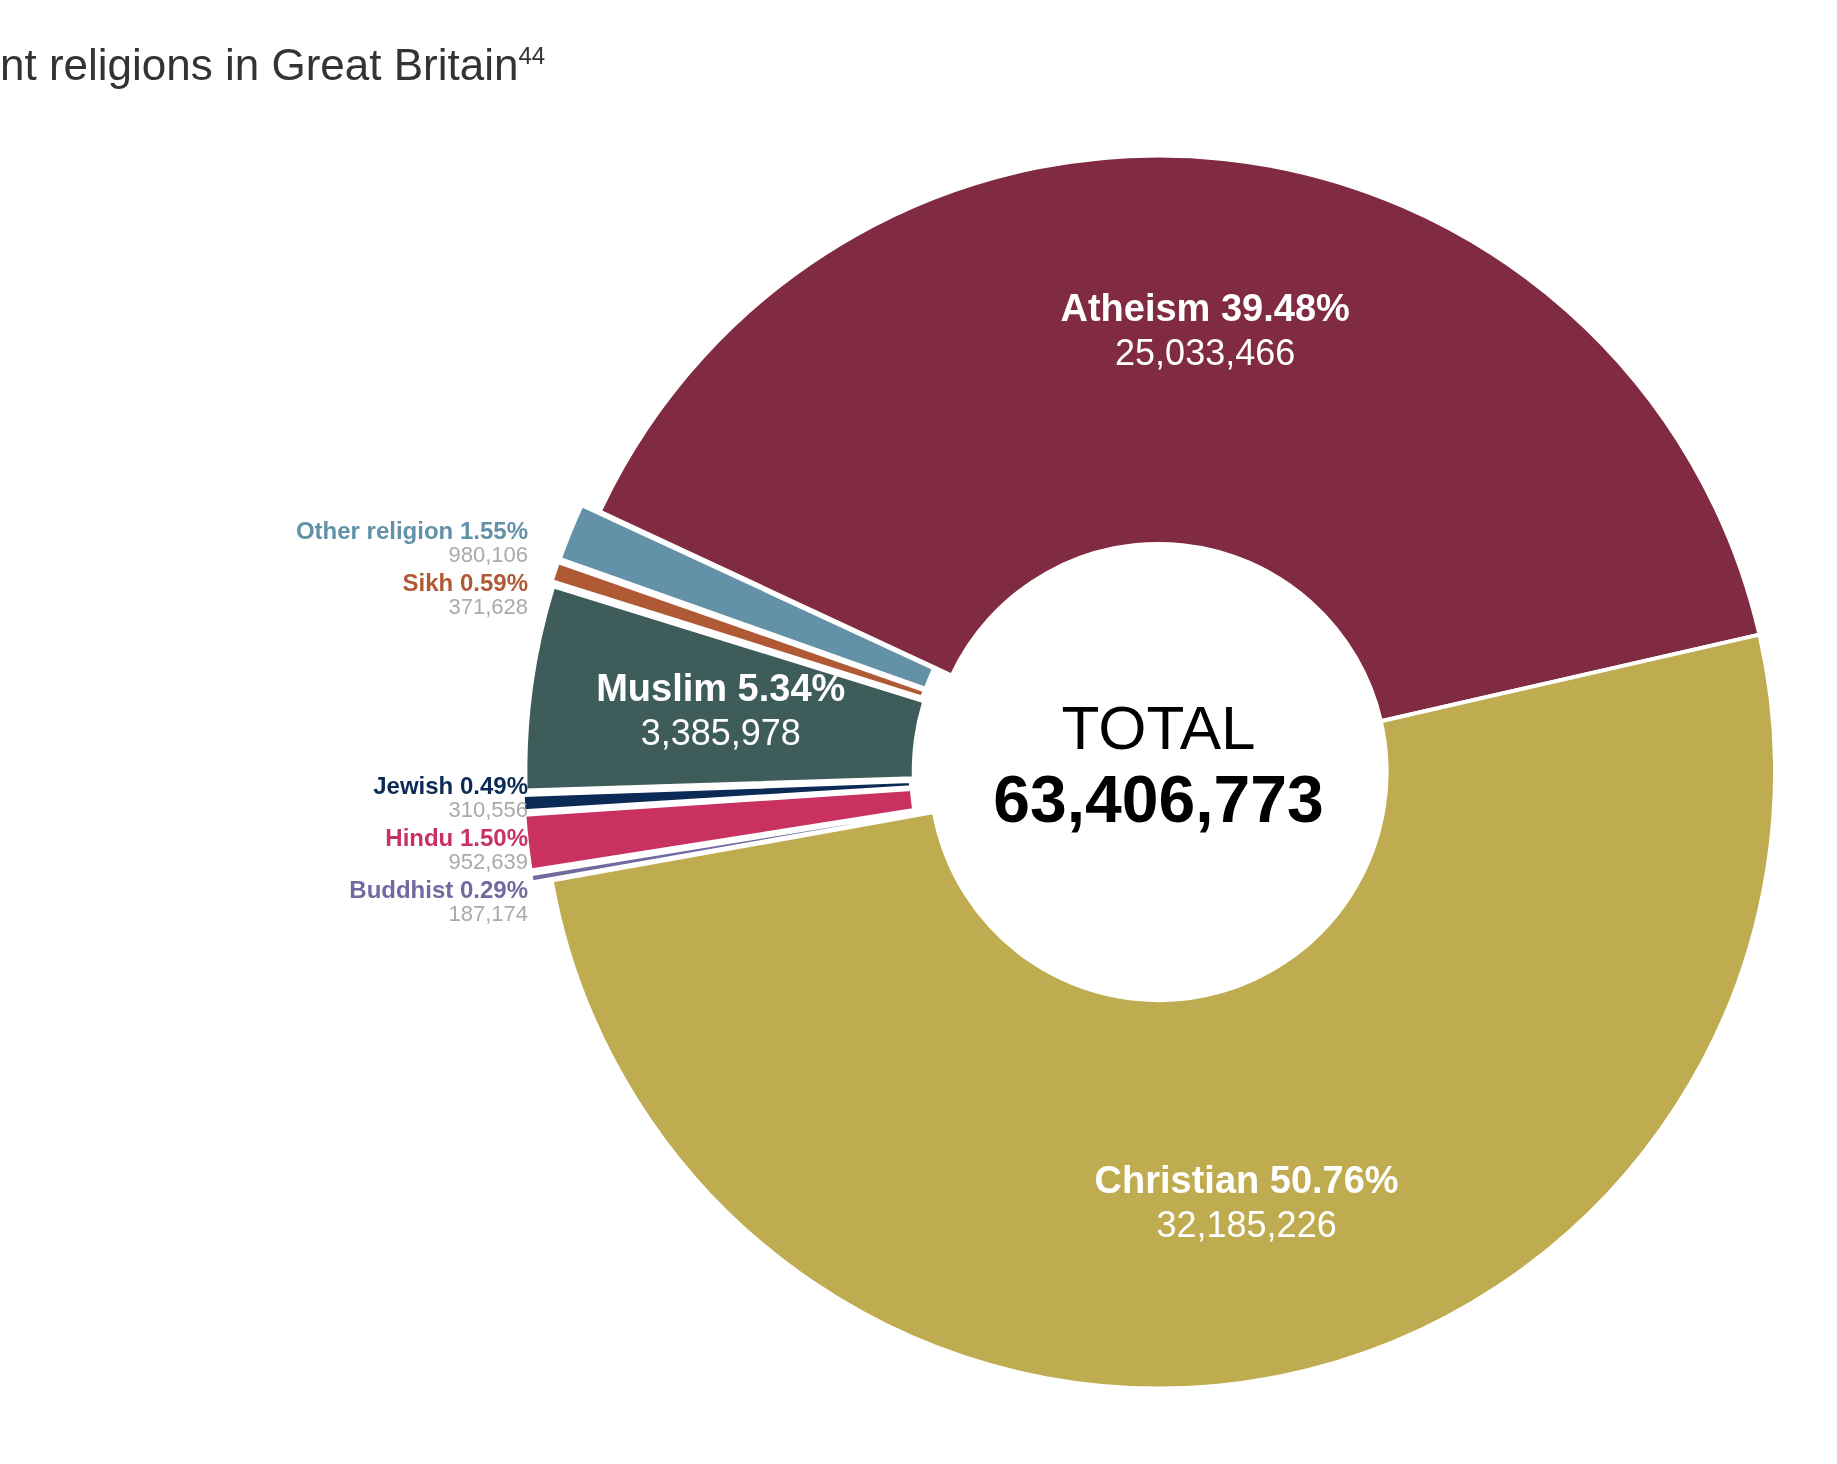 This screenshot has height=1464, width=1837. What do you see at coordinates (456, 837) in the screenshot?
I see `slice-label: Hindu 1.50%` at bounding box center [456, 837].